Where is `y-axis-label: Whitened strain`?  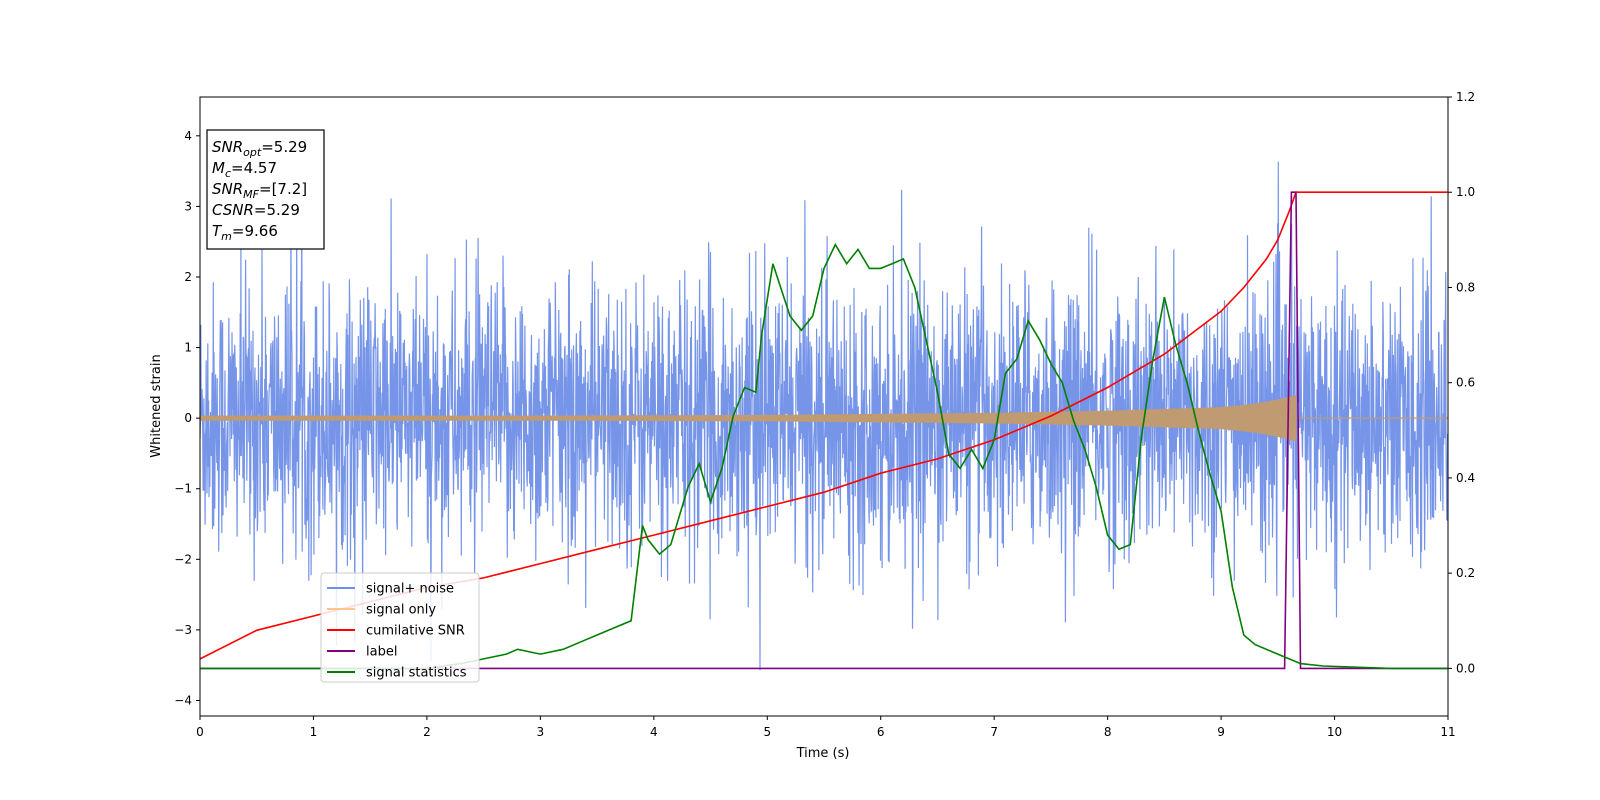 y-axis-label: Whitened strain is located at coordinates (156, 405).